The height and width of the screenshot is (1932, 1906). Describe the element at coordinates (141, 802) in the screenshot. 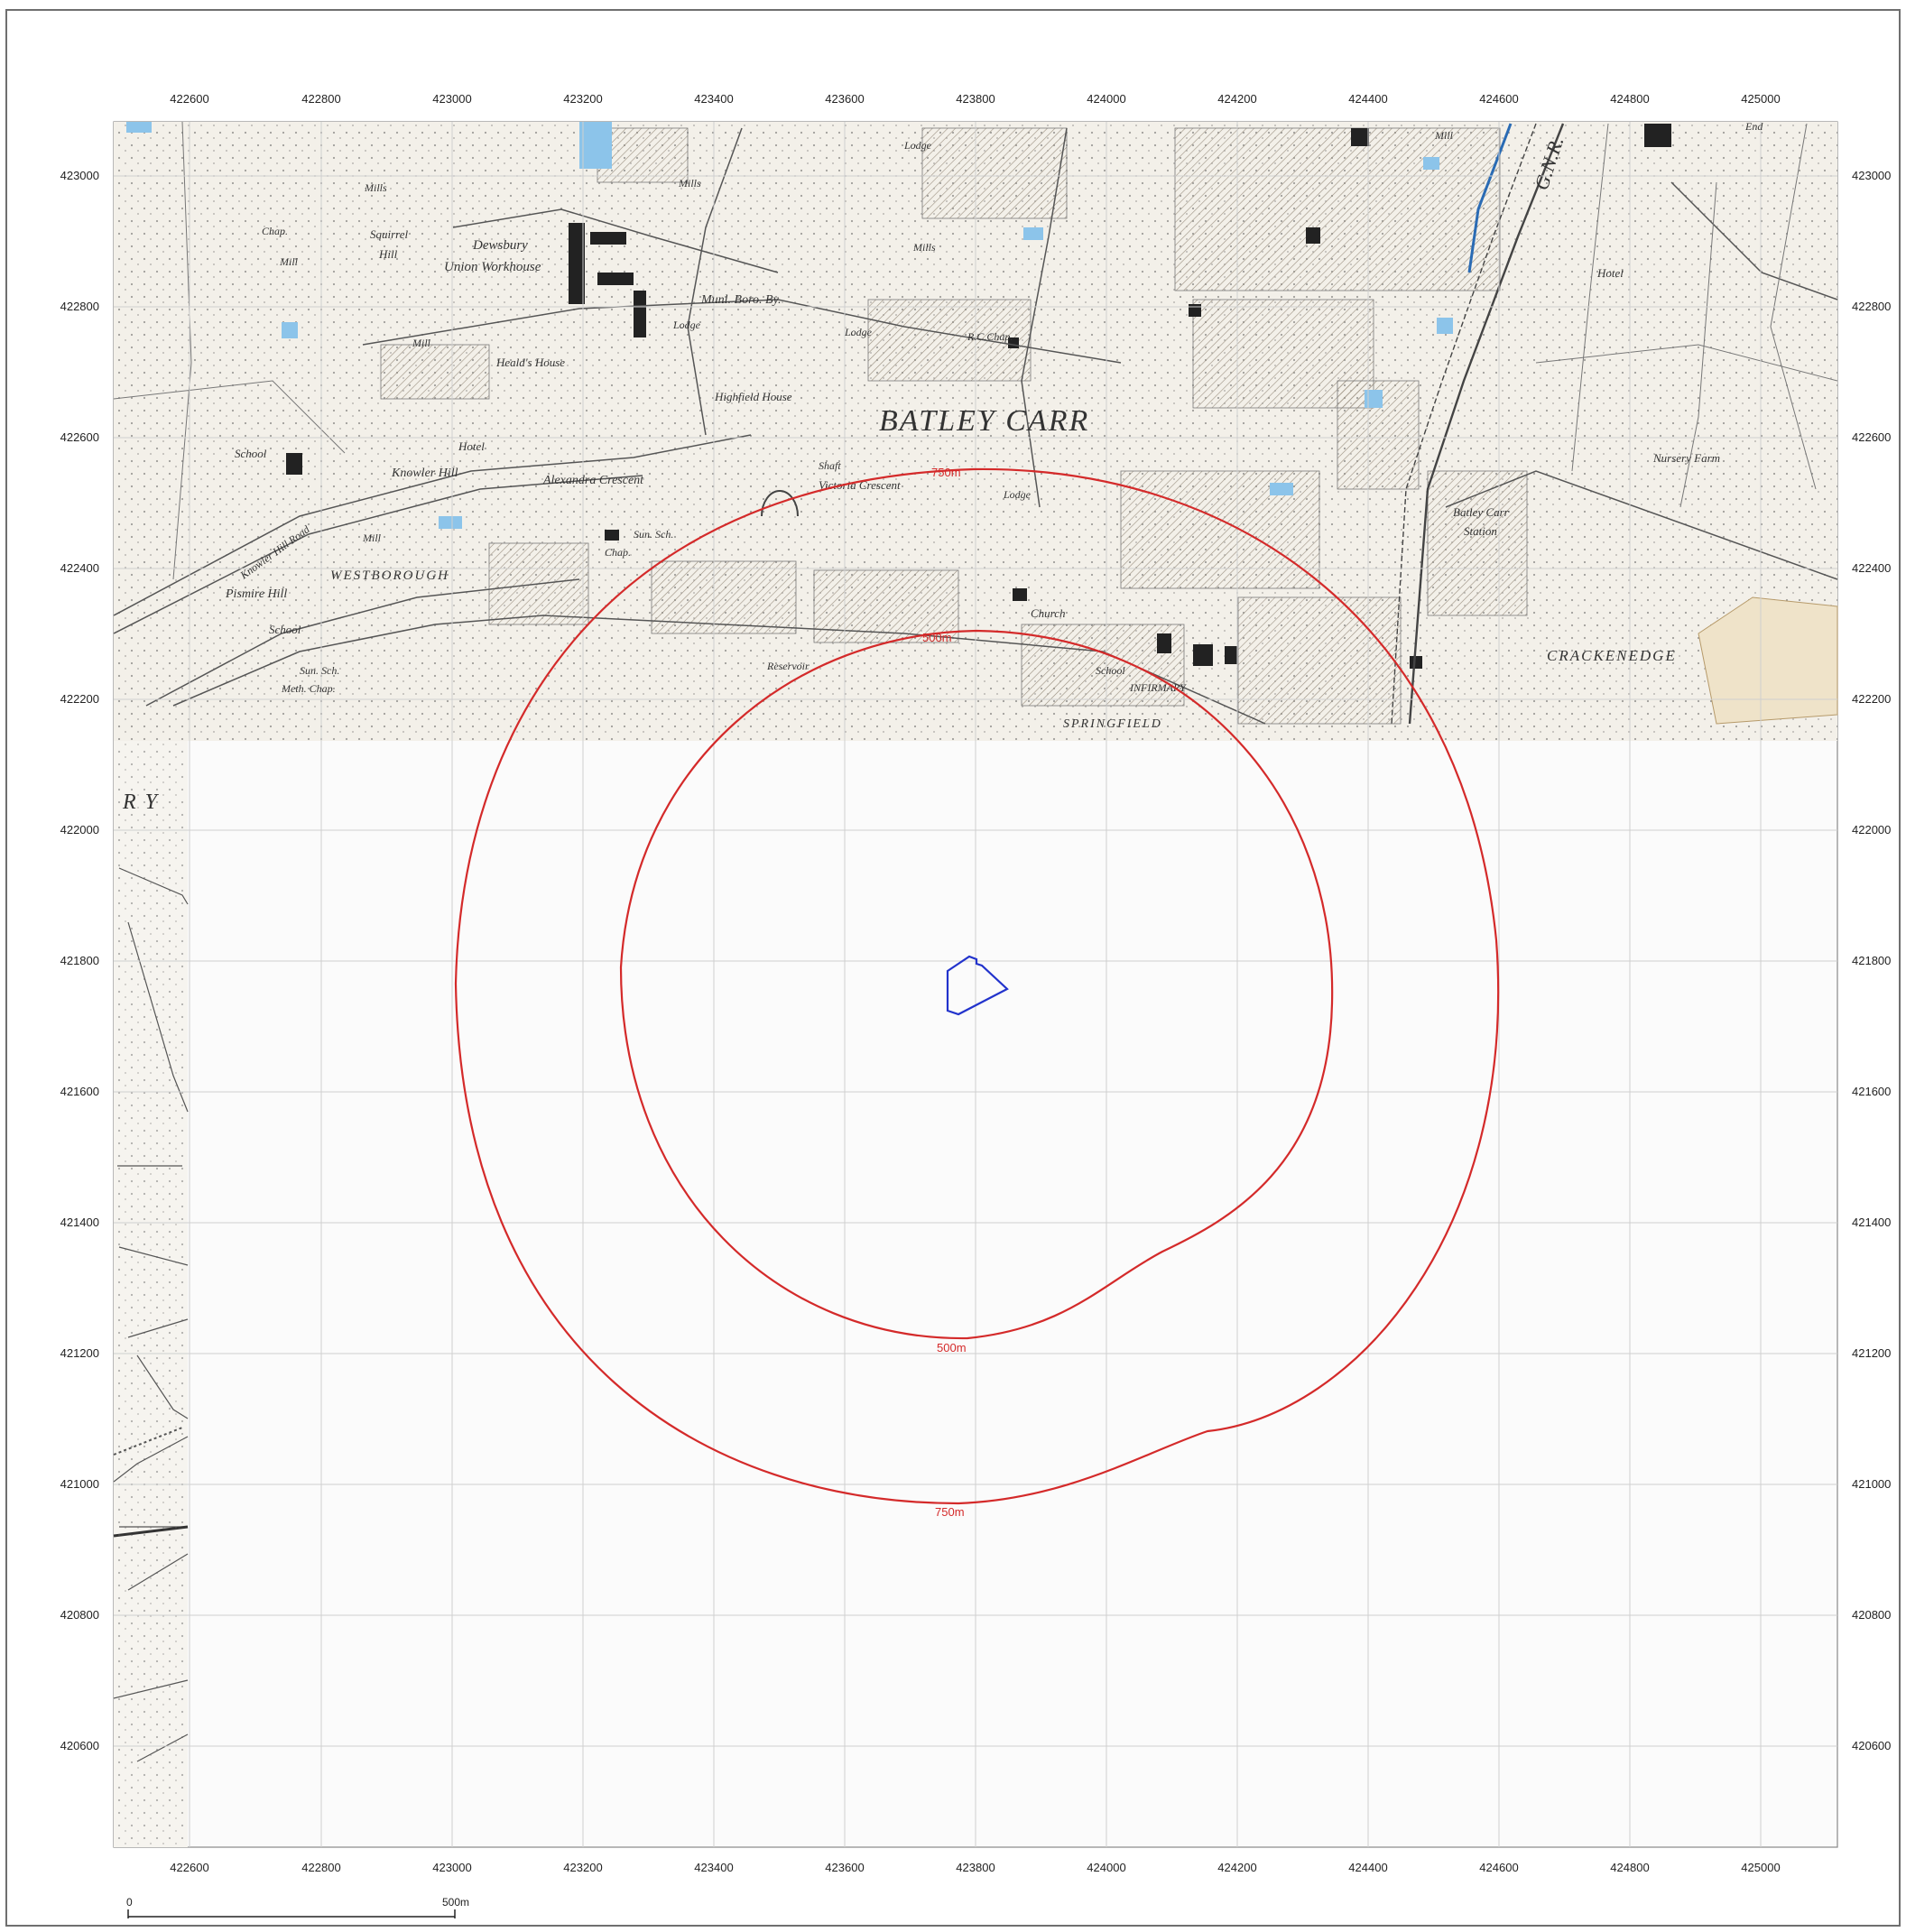

I see `label-ury: R Y` at that location.